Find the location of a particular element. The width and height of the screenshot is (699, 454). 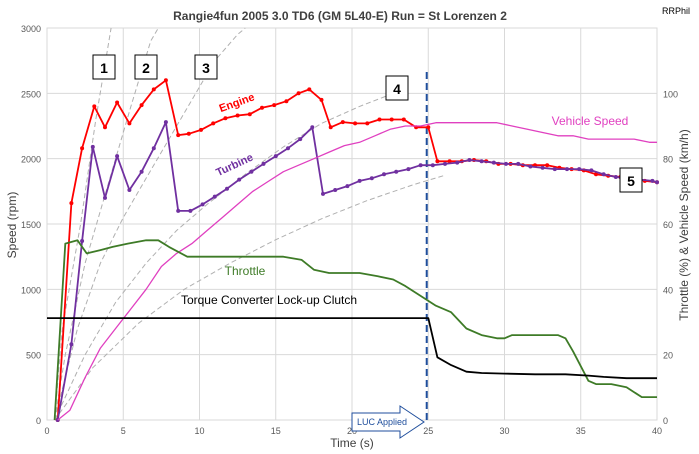

y-right-tick-label: 80 is located at coordinates (668, 160).